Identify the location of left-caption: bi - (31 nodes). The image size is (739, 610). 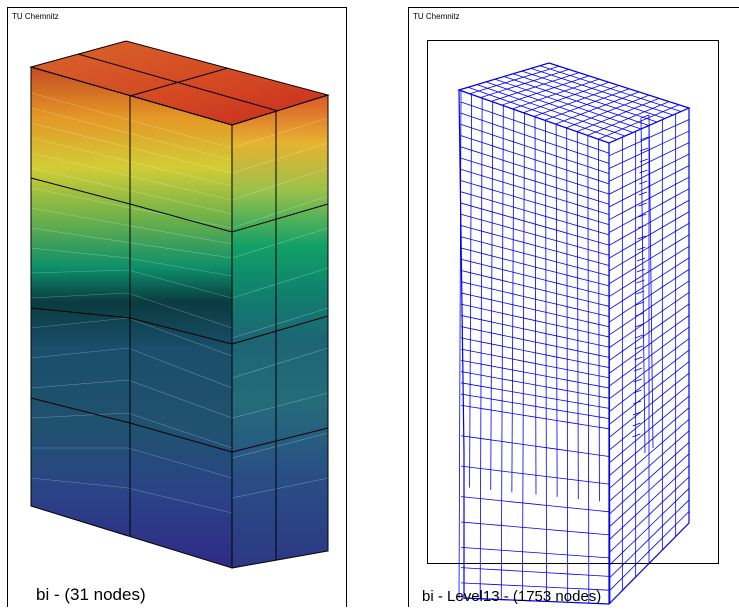
(91, 594).